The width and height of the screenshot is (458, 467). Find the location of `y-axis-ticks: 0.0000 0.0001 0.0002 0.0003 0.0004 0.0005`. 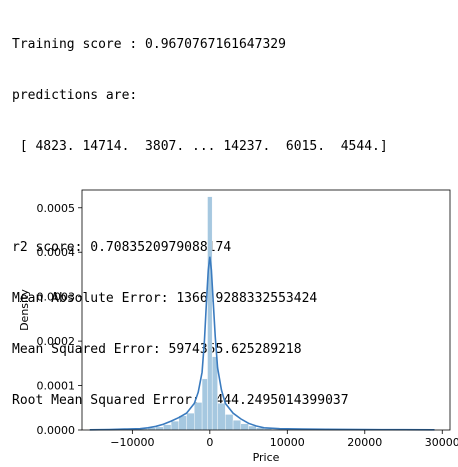

y-axis-ticks: 0.0000 0.0001 0.0002 0.0003 0.0004 0.0005 is located at coordinates (59, 319).